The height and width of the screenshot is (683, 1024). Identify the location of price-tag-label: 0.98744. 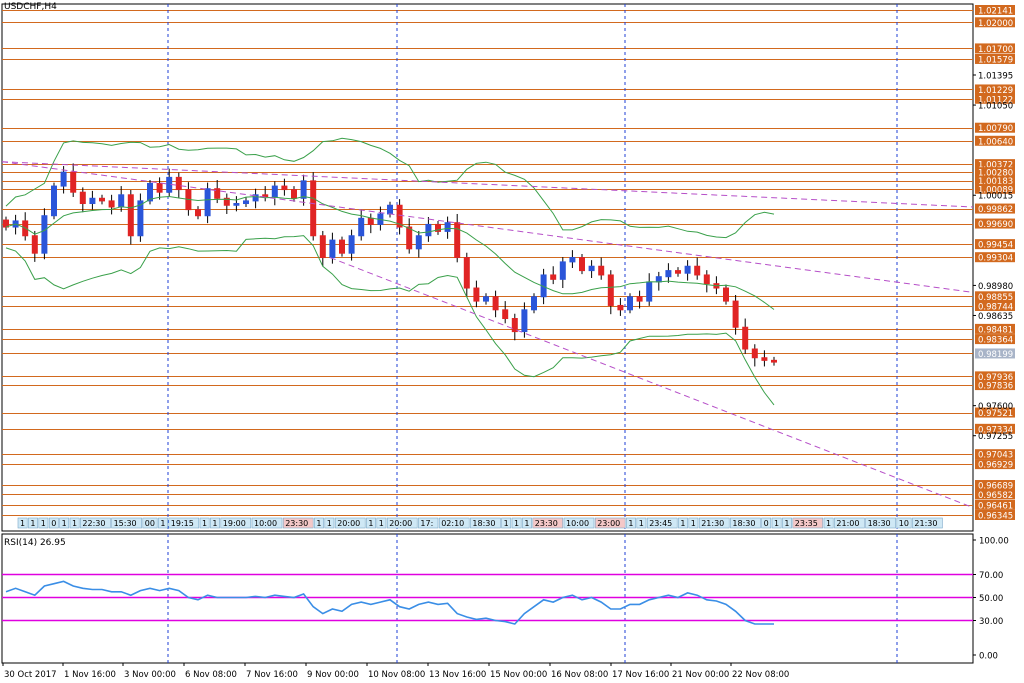
(995, 307).